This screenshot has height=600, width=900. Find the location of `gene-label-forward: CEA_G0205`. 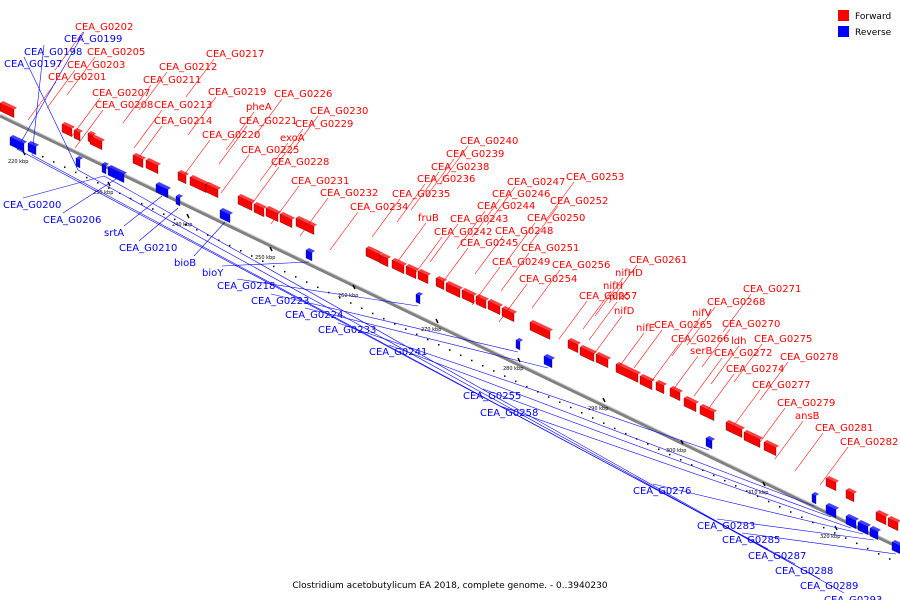

gene-label-forward: CEA_G0205 is located at coordinates (116, 52).